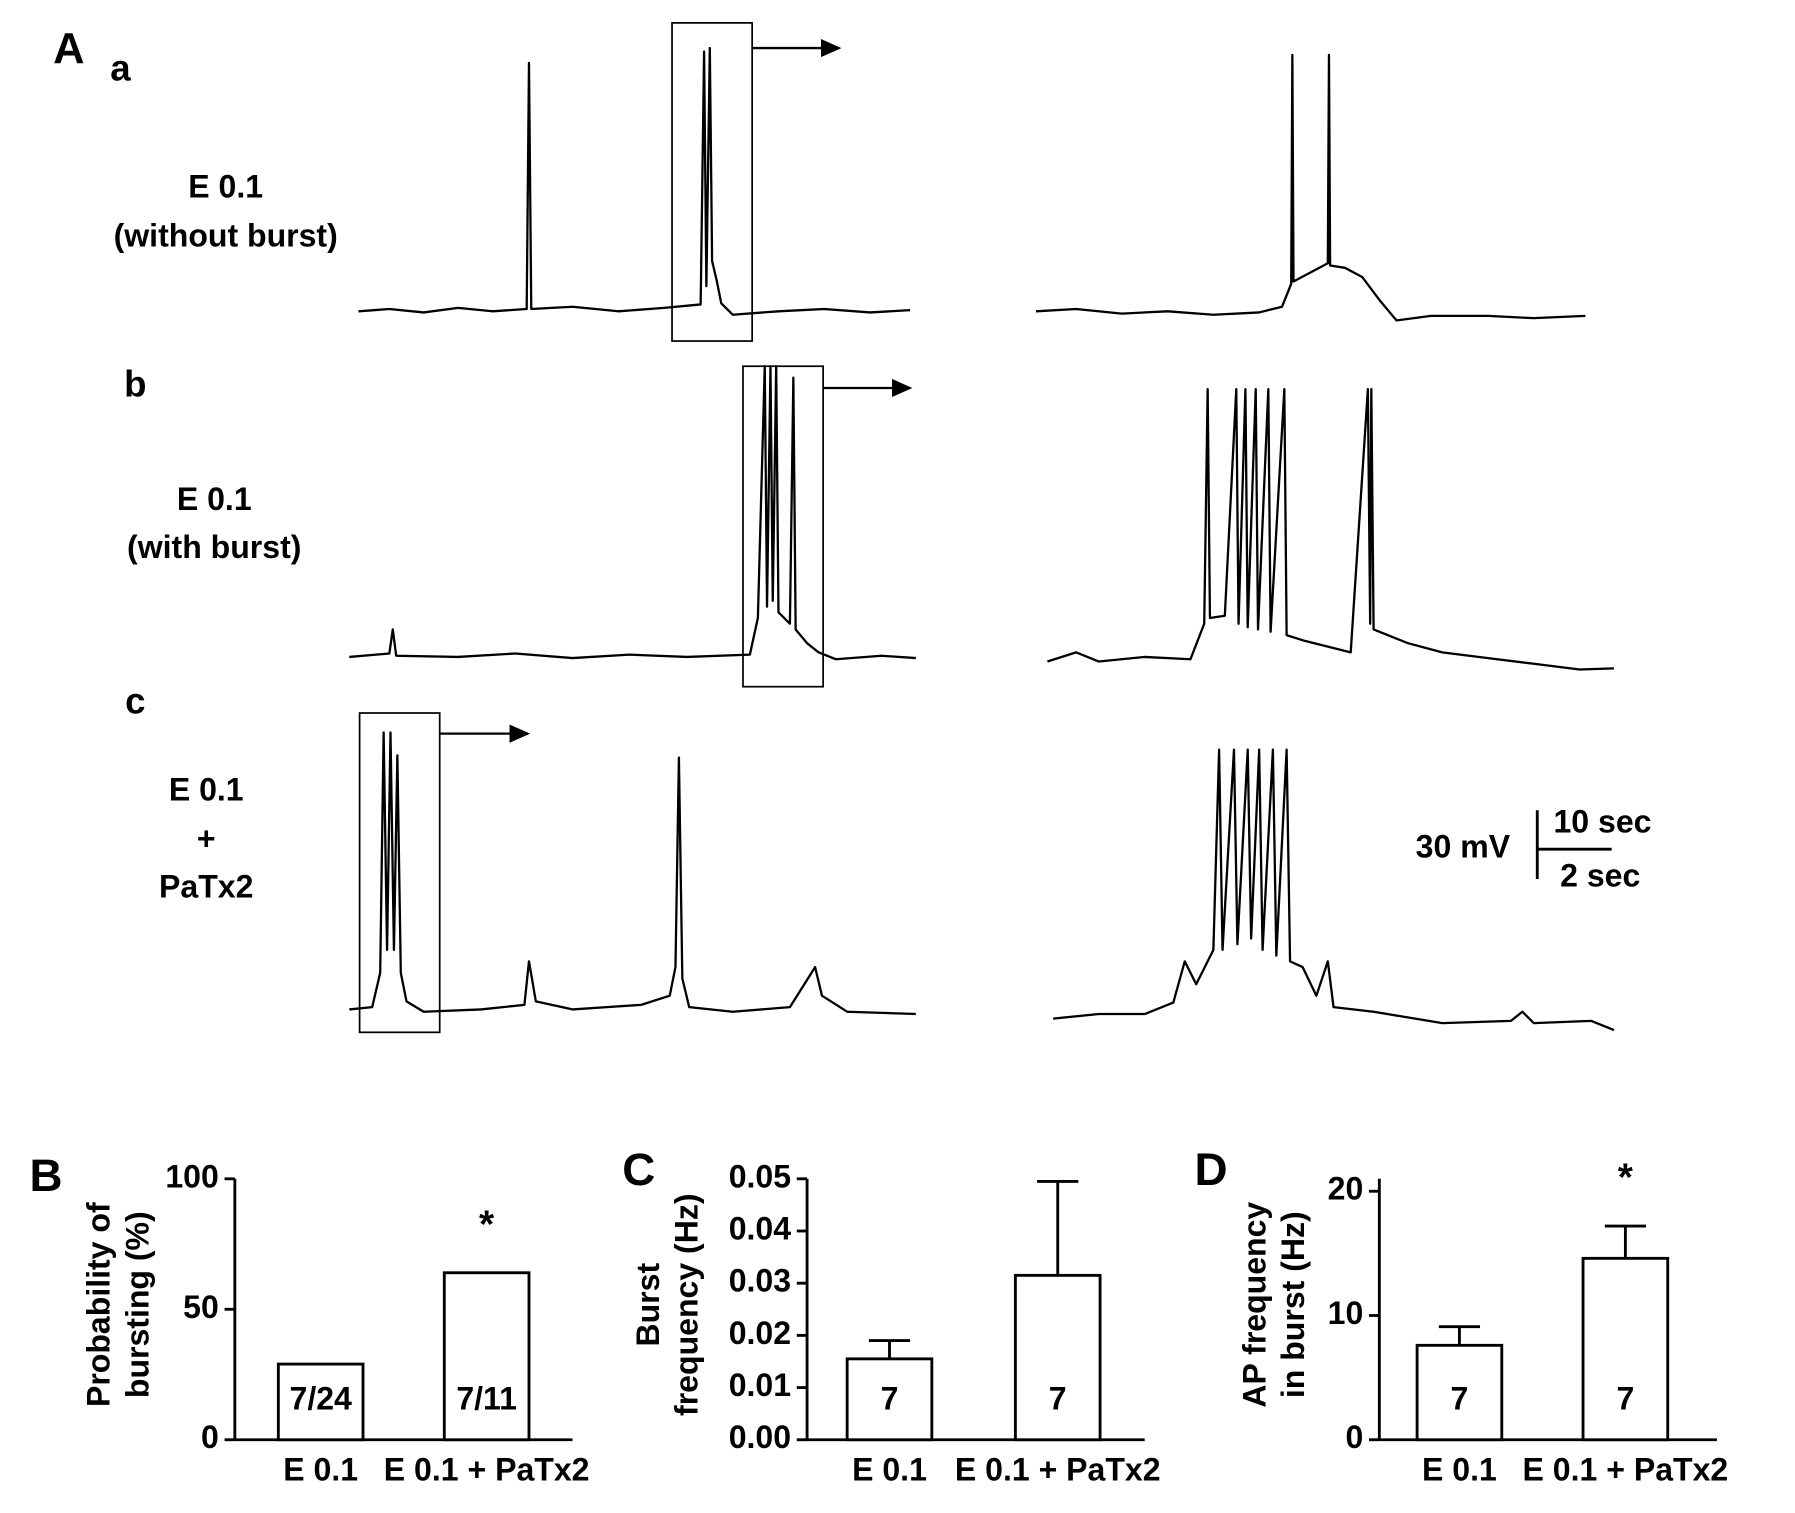 Image resolution: width=1795 pixels, height=1513 pixels. What do you see at coordinates (135, 701) in the screenshot?
I see `row-label: c` at bounding box center [135, 701].